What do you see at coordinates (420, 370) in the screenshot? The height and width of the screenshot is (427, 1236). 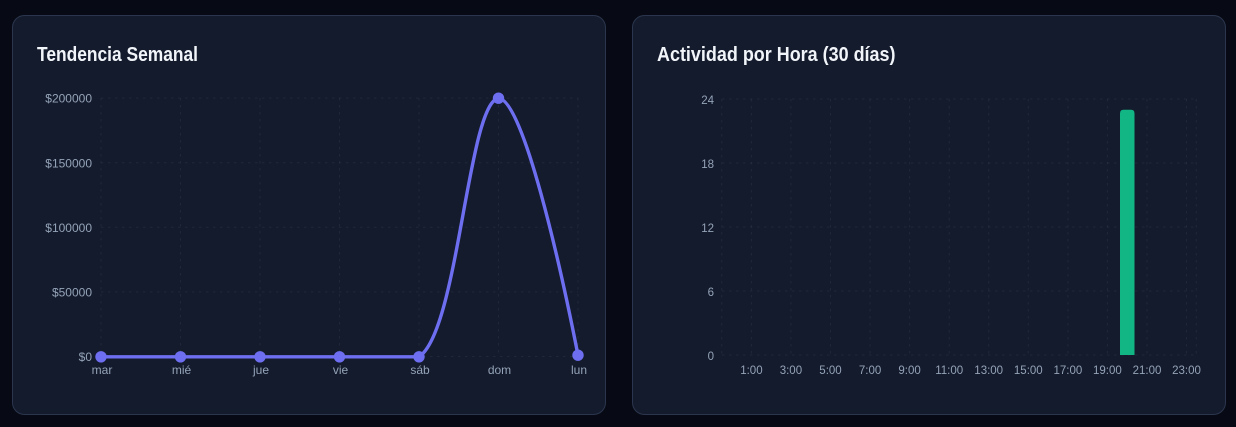 I see `svg-text: sáb` at bounding box center [420, 370].